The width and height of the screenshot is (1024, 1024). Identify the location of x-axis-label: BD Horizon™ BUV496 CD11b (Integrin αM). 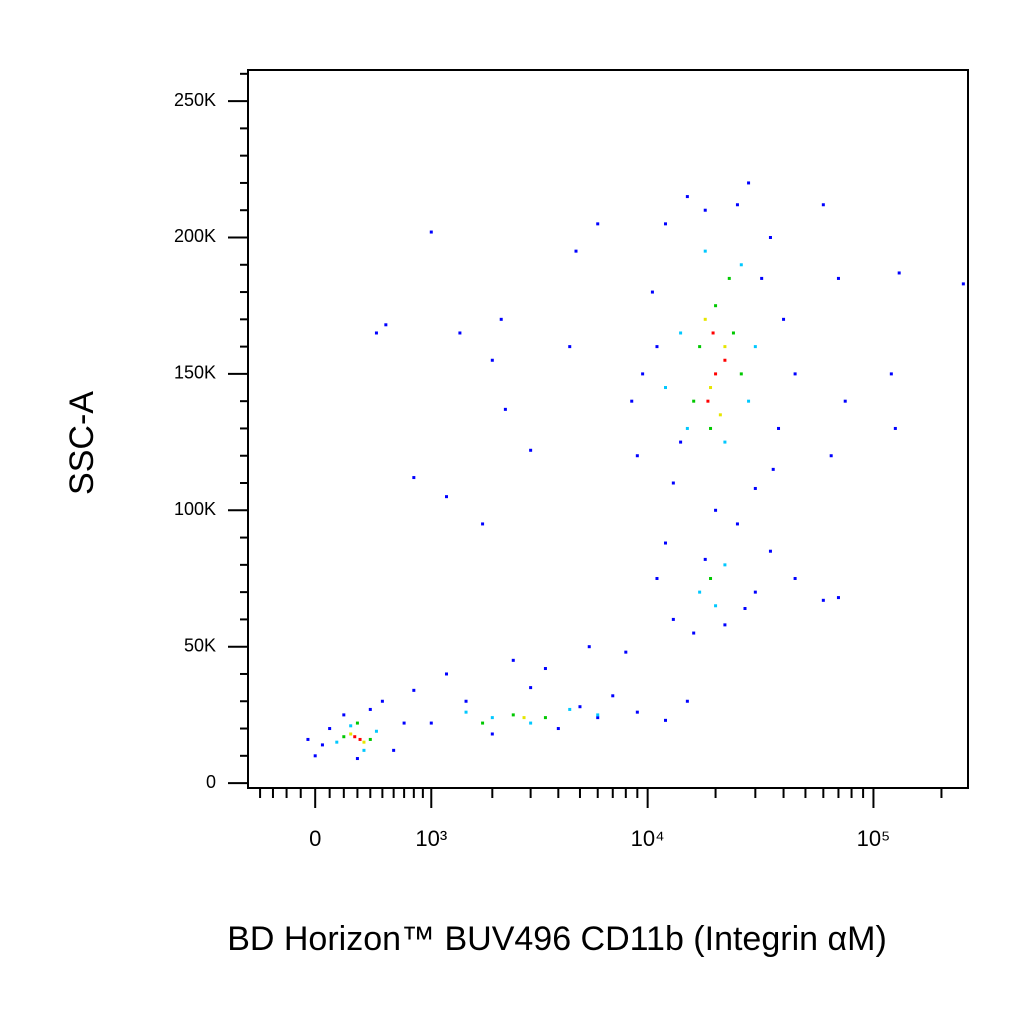
(557, 939).